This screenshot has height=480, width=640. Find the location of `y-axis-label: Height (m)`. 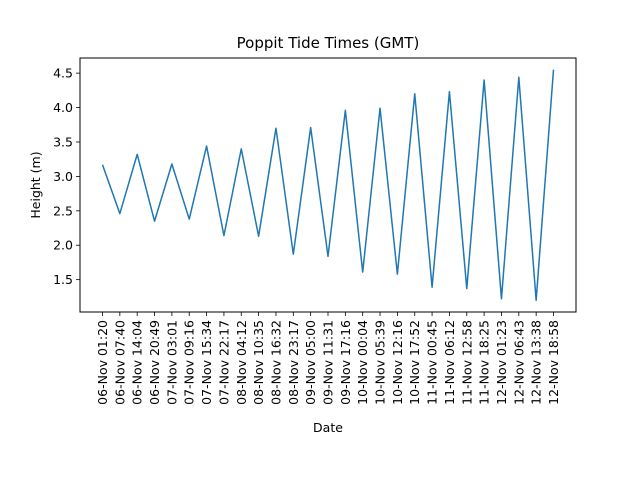

y-axis-label: Height (m) is located at coordinates (35, 184).